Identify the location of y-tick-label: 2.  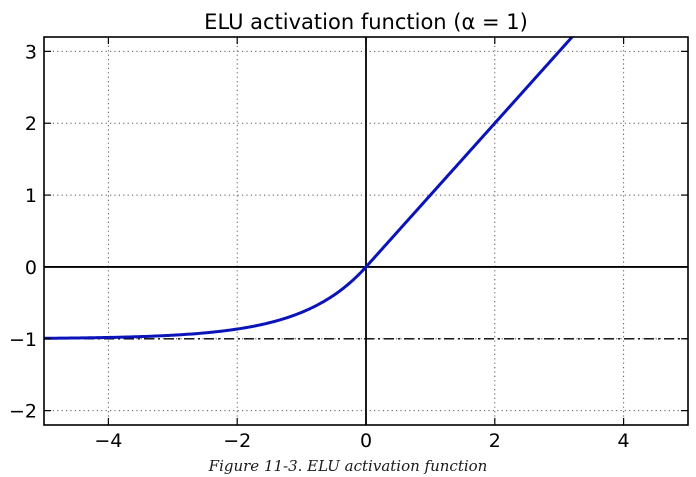
(31, 124).